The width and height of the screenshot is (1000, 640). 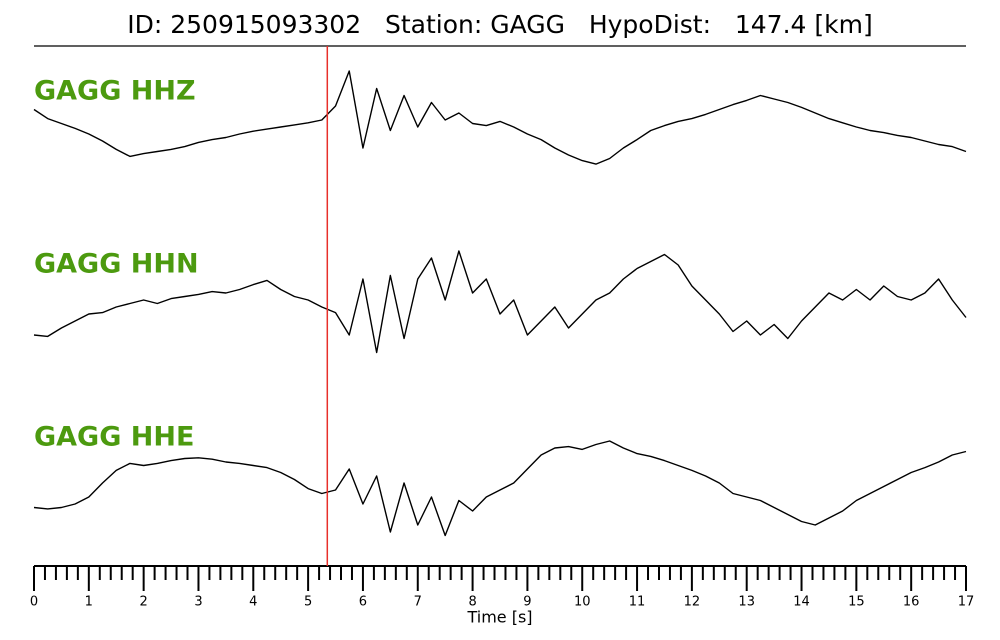 What do you see at coordinates (472, 602) in the screenshot?
I see `x-tick-label: 8` at bounding box center [472, 602].